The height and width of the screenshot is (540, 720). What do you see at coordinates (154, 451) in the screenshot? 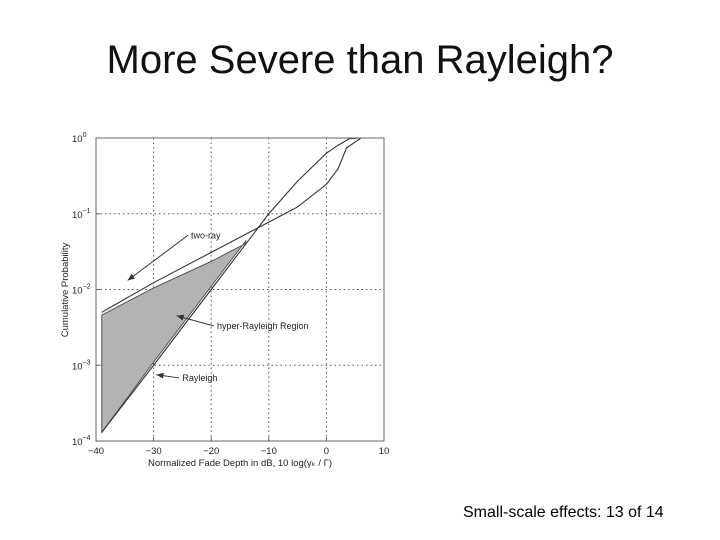
I see `x-tick-label: −30` at bounding box center [154, 451].